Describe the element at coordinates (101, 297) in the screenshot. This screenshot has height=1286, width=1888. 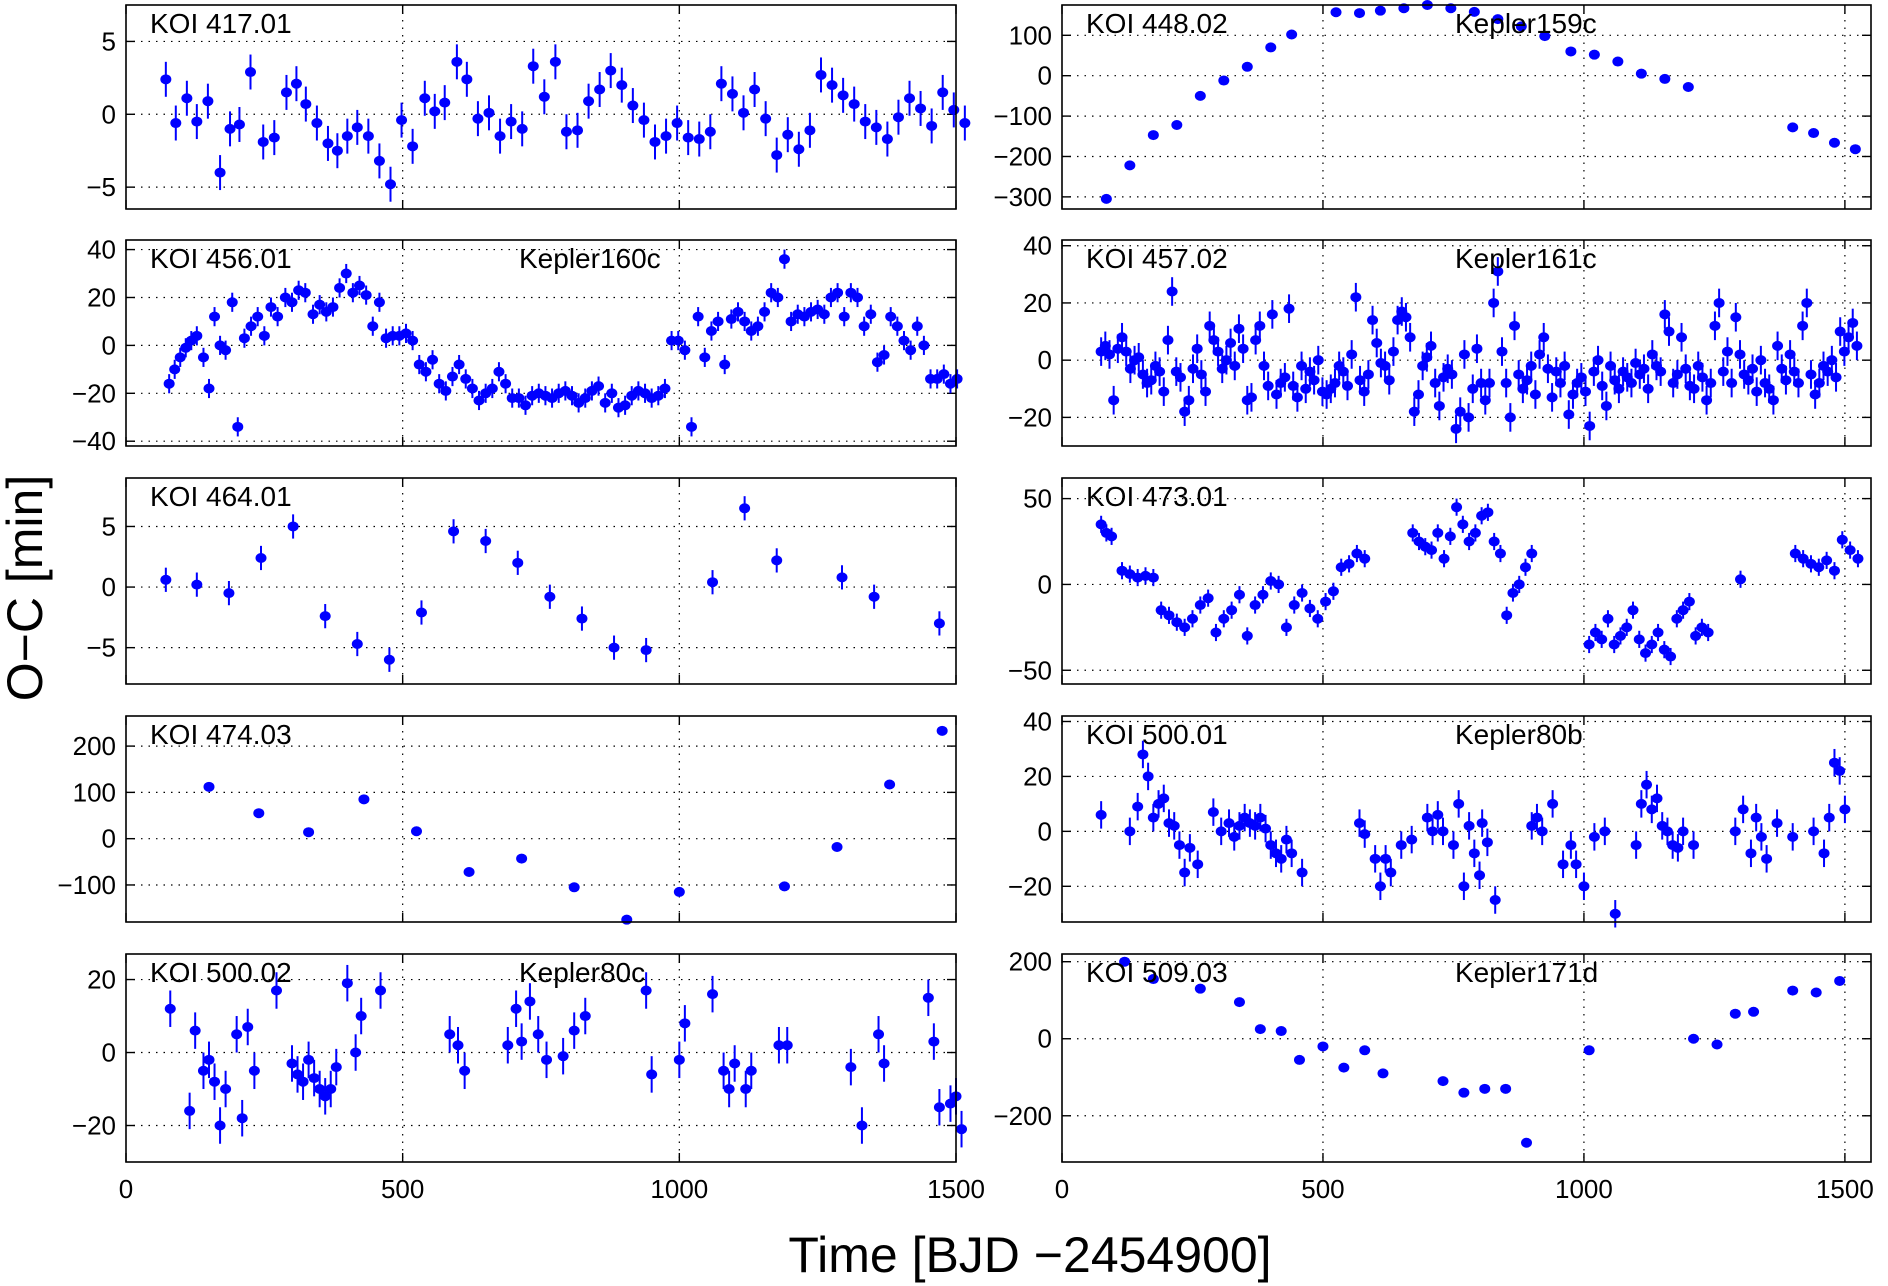
I see `y-tick-label: 20` at that location.